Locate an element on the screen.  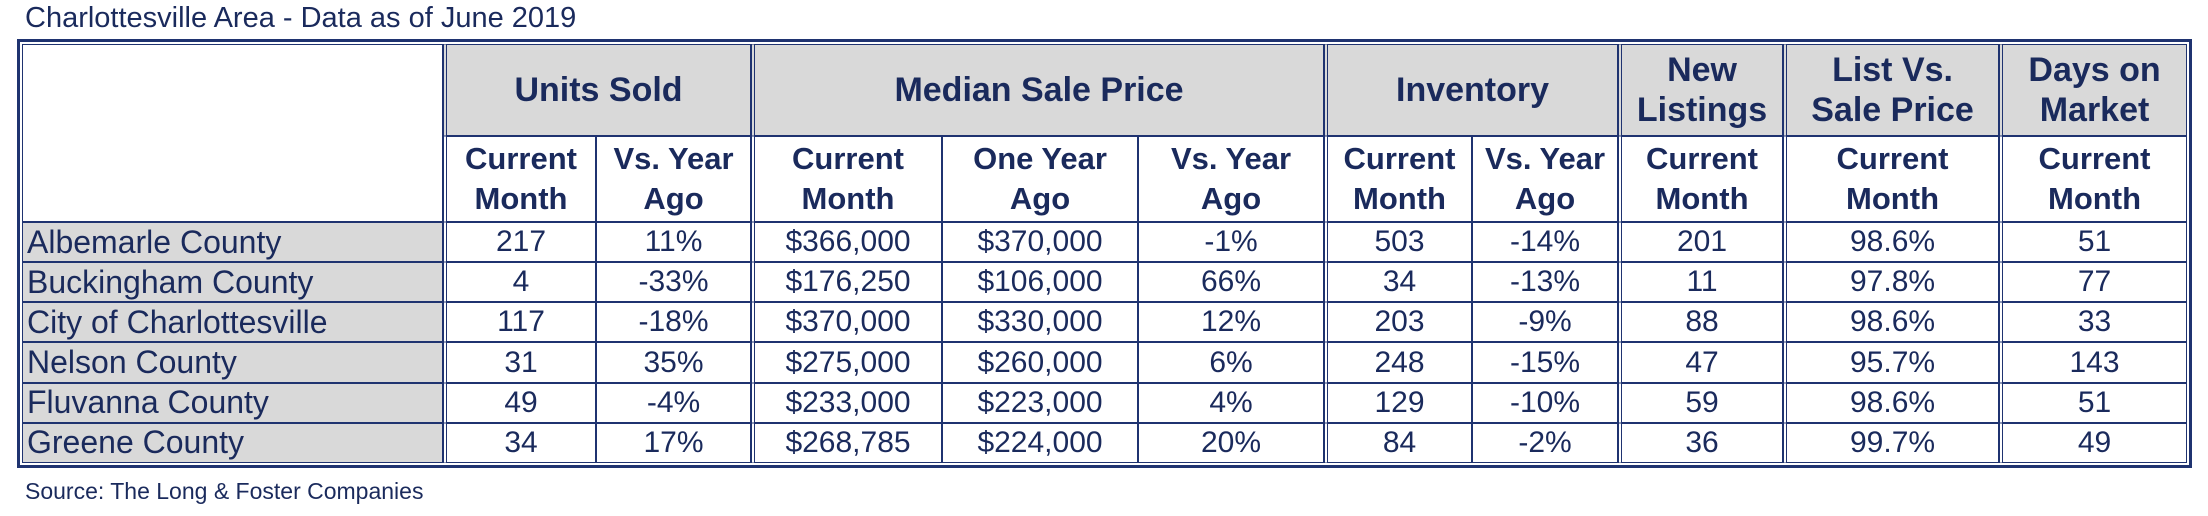
cell-new-listings: 36 is located at coordinates (1701, 442).